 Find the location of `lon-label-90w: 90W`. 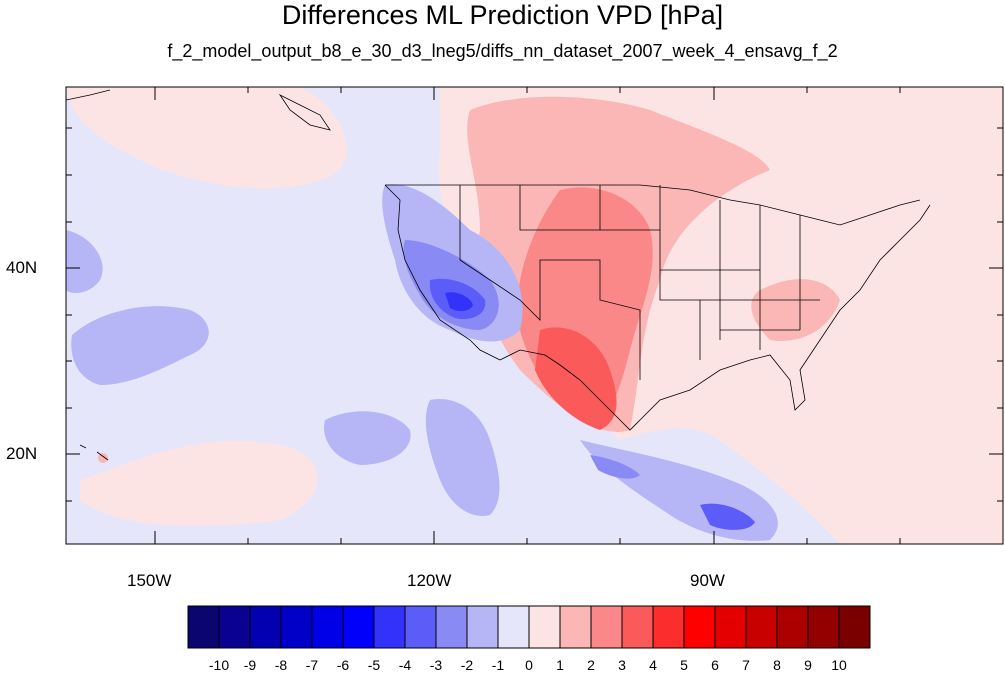

lon-label-90w: 90W is located at coordinates (707, 580).